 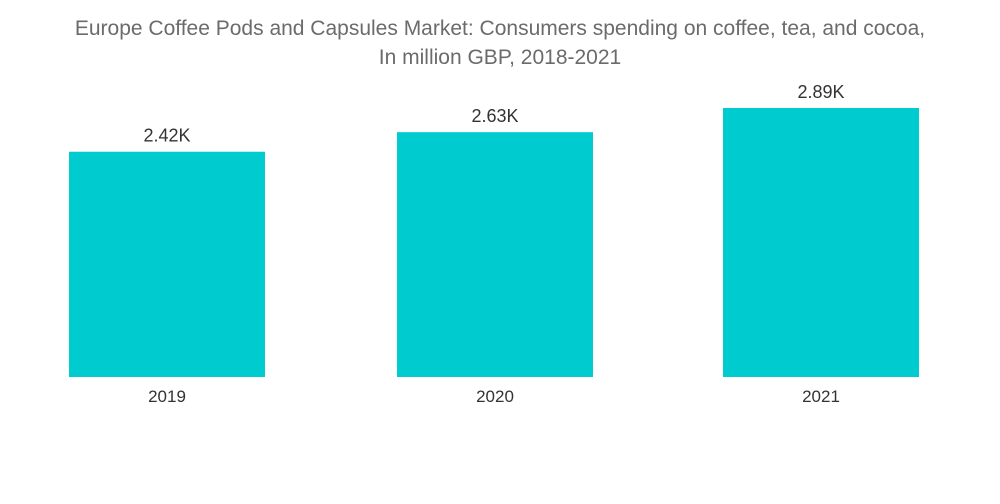 I want to click on data-labels-group: 2.42K 2.63K 2.89K, so click(x=493, y=114).